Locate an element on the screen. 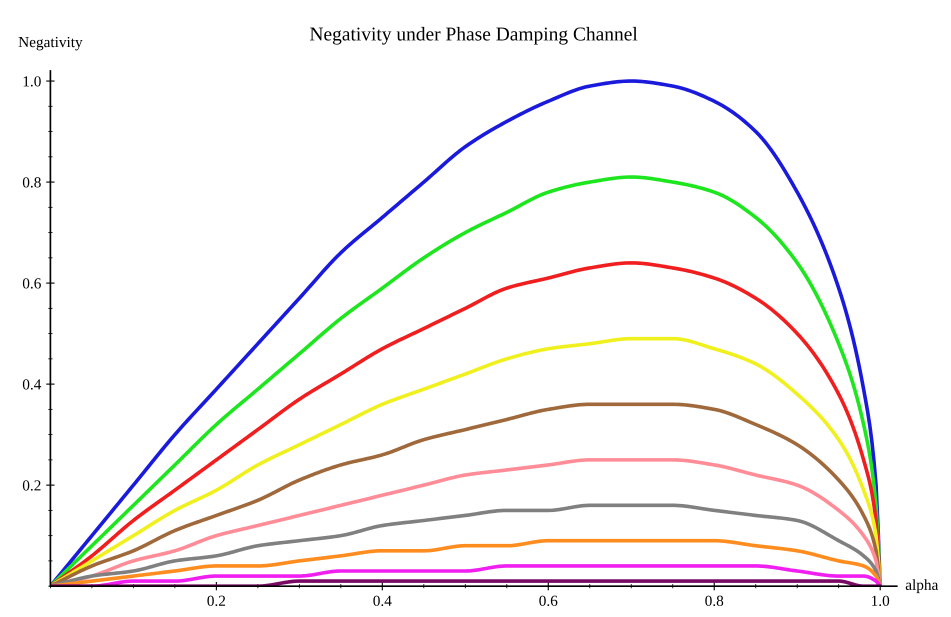 This screenshot has width=951, height=617. y-tick-label: 0.2 is located at coordinates (31, 485).